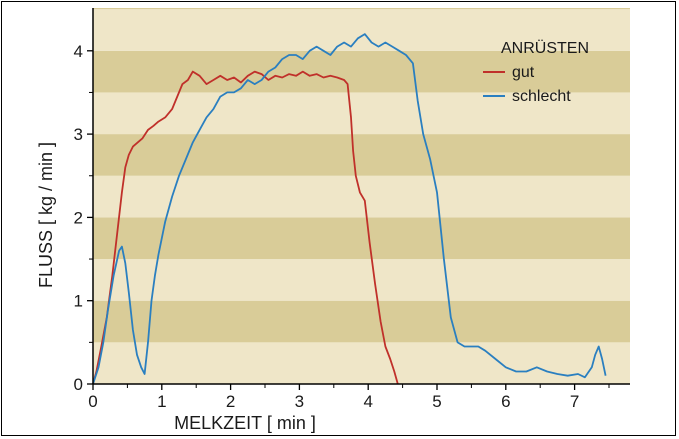 The image size is (679, 439). What do you see at coordinates (78, 134) in the screenshot?
I see `y-tick-label: 3` at bounding box center [78, 134].